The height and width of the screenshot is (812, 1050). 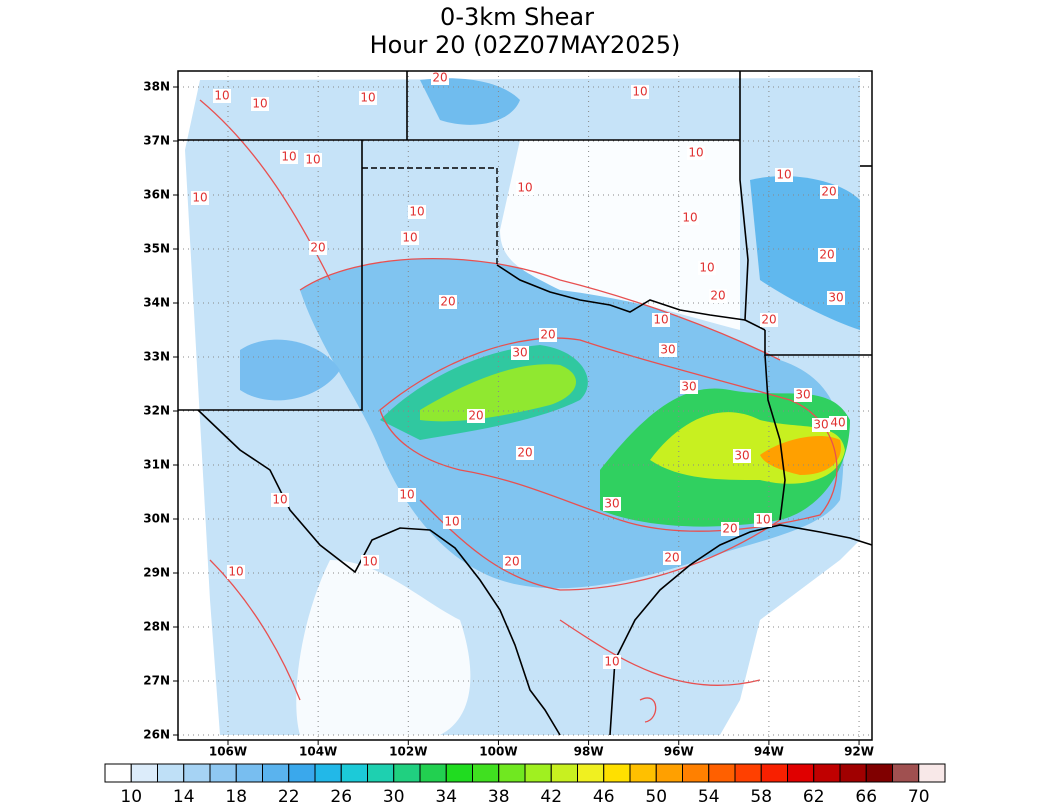 What do you see at coordinates (184, 797) in the screenshot?
I see `colorbar-label: 14` at bounding box center [184, 797].